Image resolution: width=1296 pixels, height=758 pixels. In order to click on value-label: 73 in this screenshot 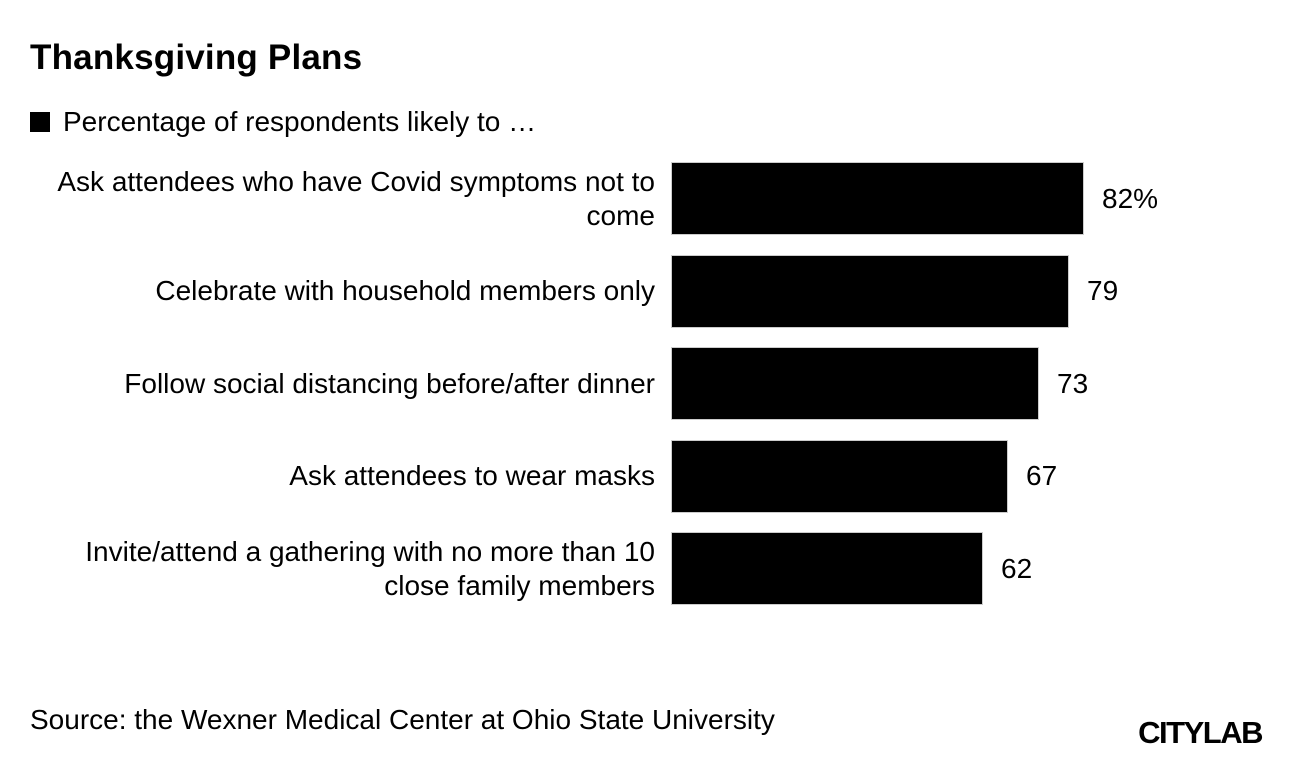, I will do `click(1073, 383)`.